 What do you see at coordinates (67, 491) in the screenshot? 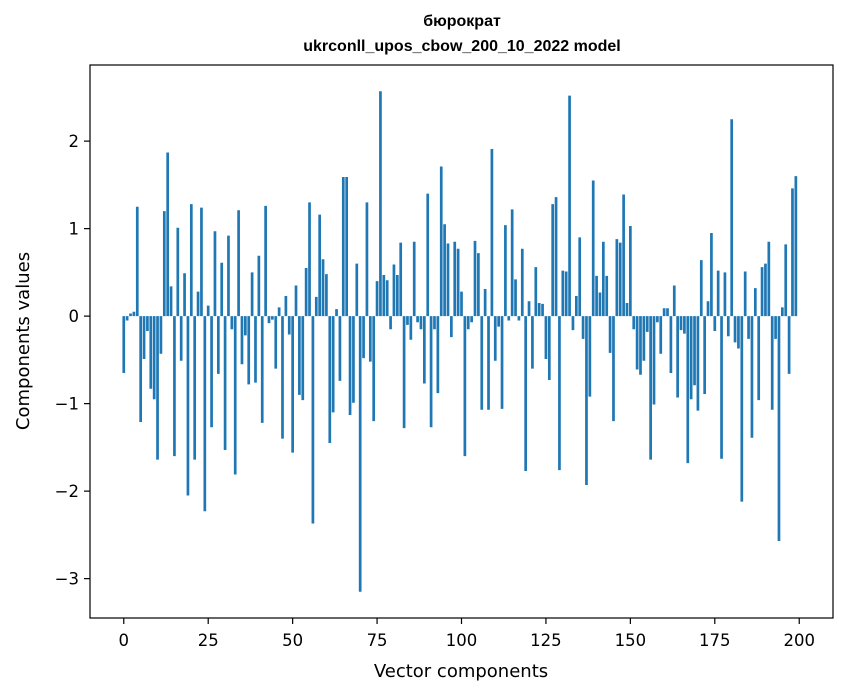
I see `y-tick-label: −2` at bounding box center [67, 491].